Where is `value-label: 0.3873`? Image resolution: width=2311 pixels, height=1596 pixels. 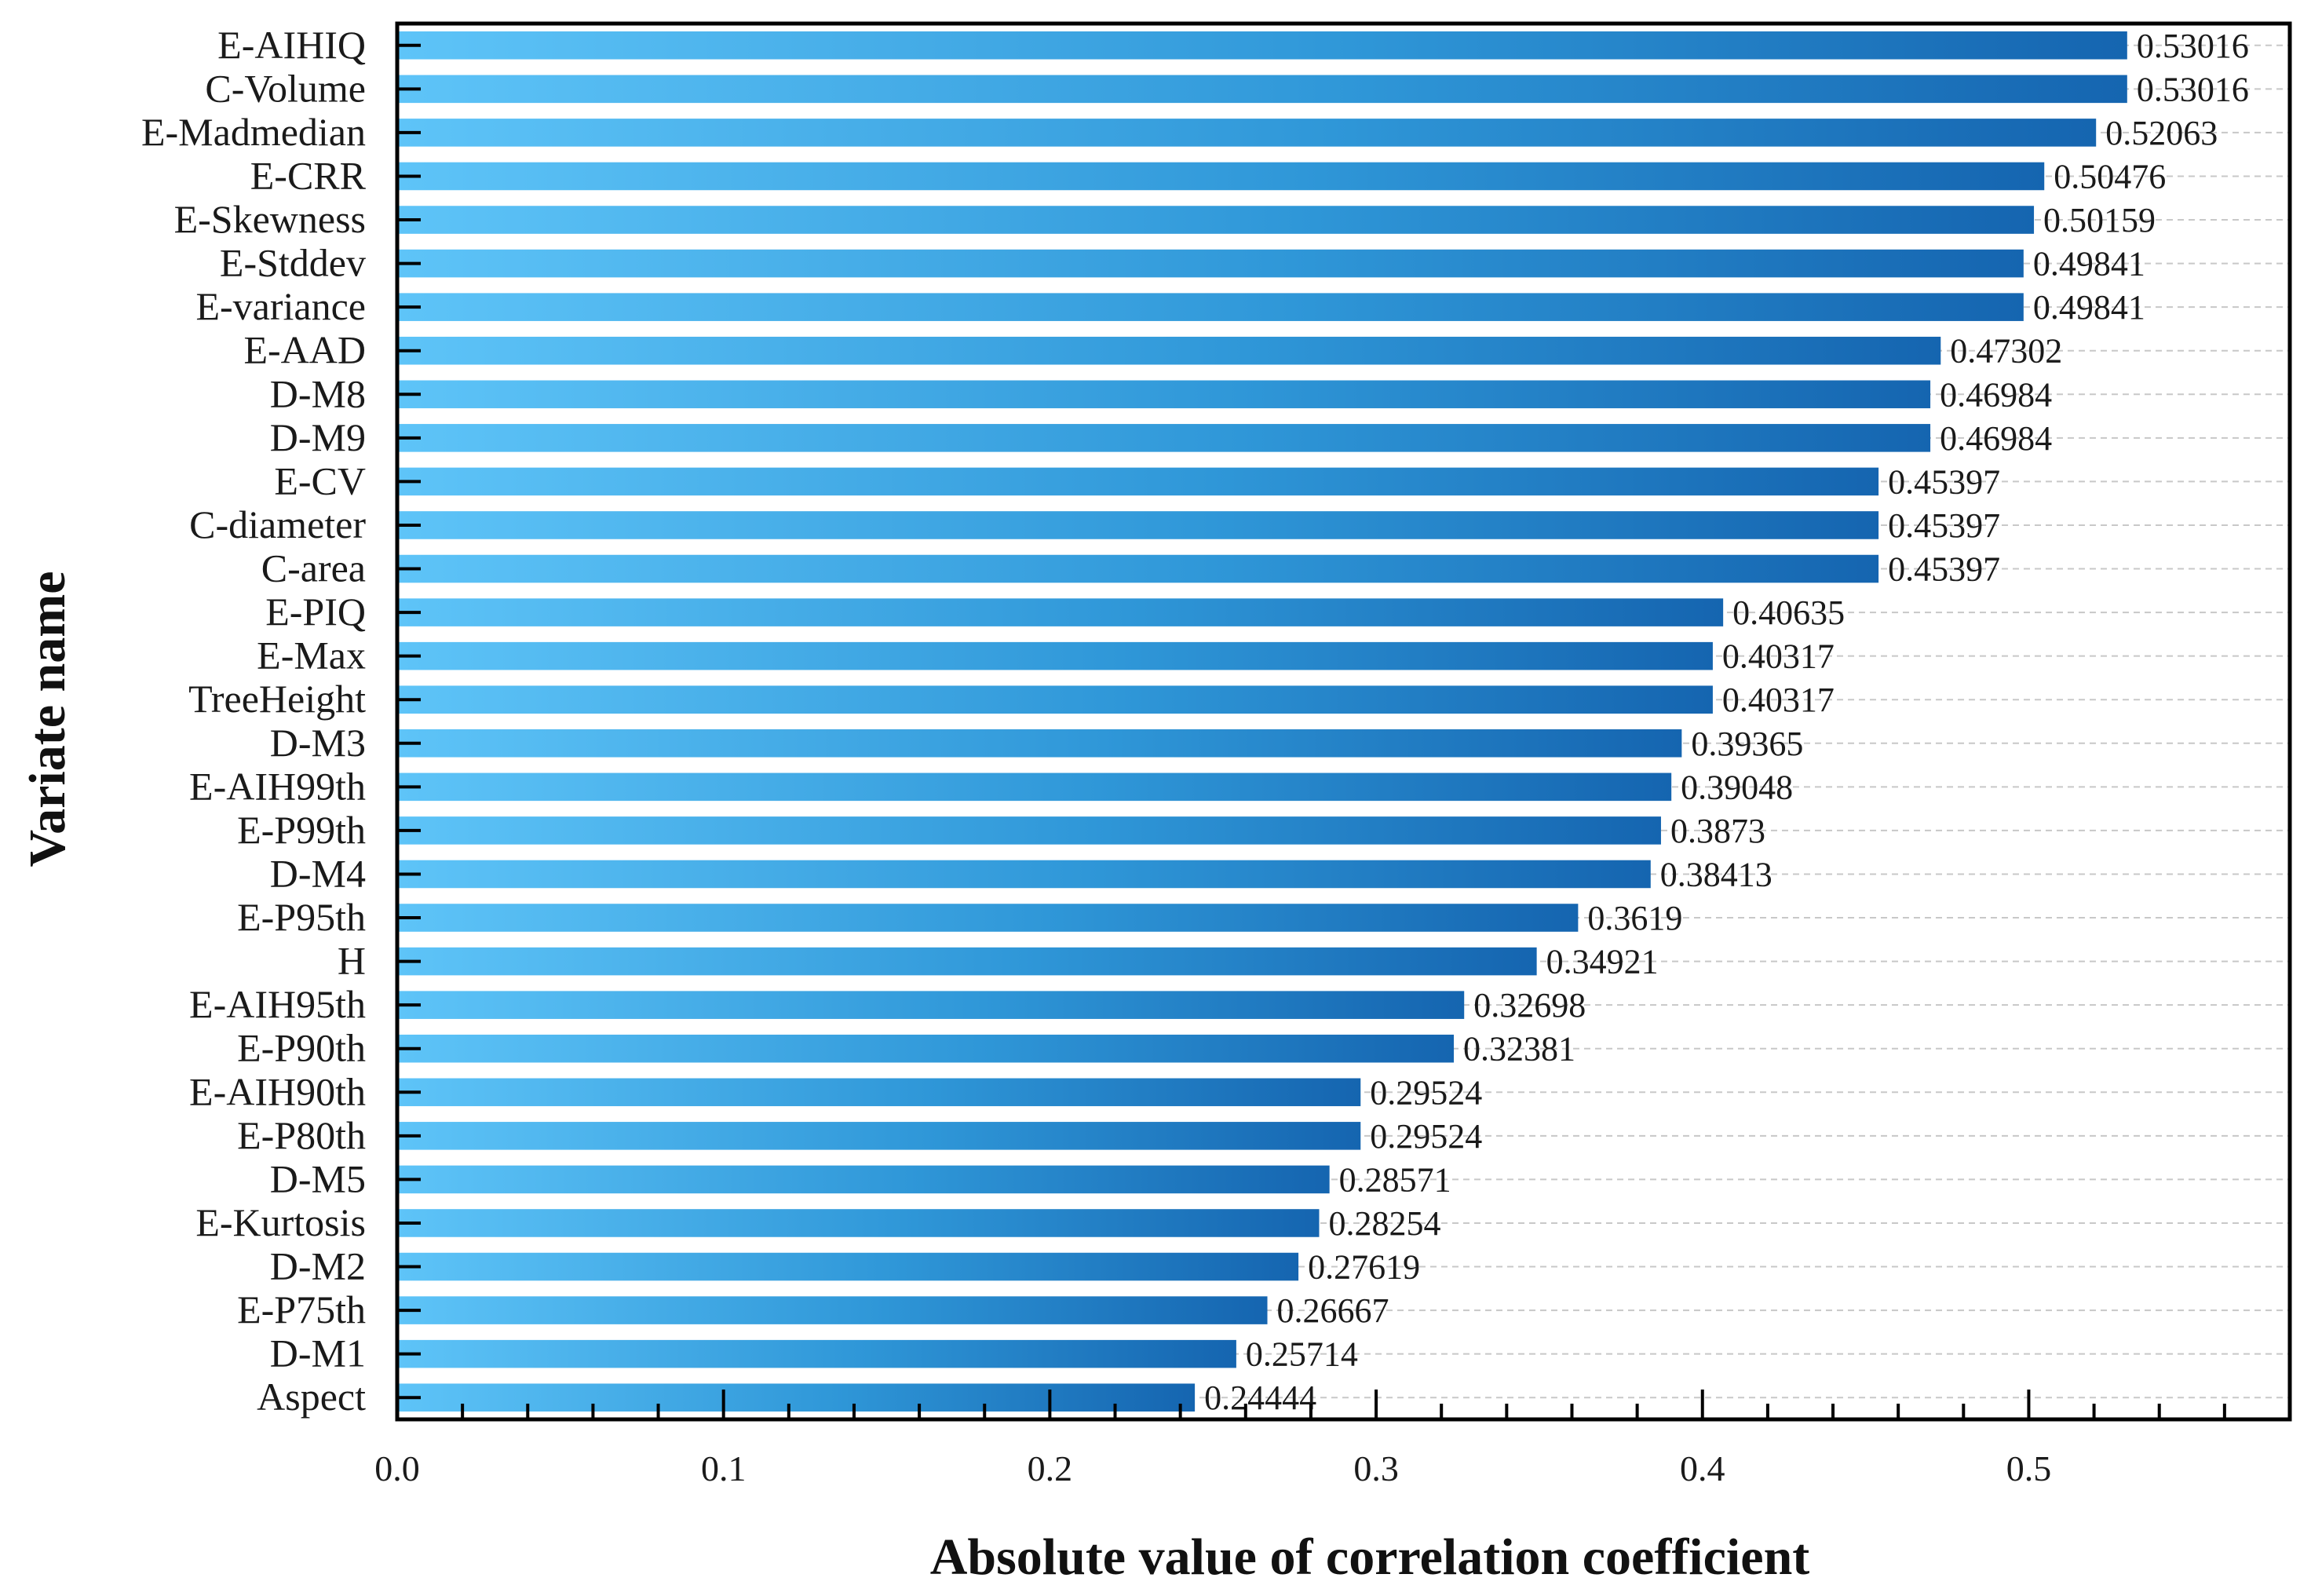 value-label: 0.3873 is located at coordinates (1717, 831).